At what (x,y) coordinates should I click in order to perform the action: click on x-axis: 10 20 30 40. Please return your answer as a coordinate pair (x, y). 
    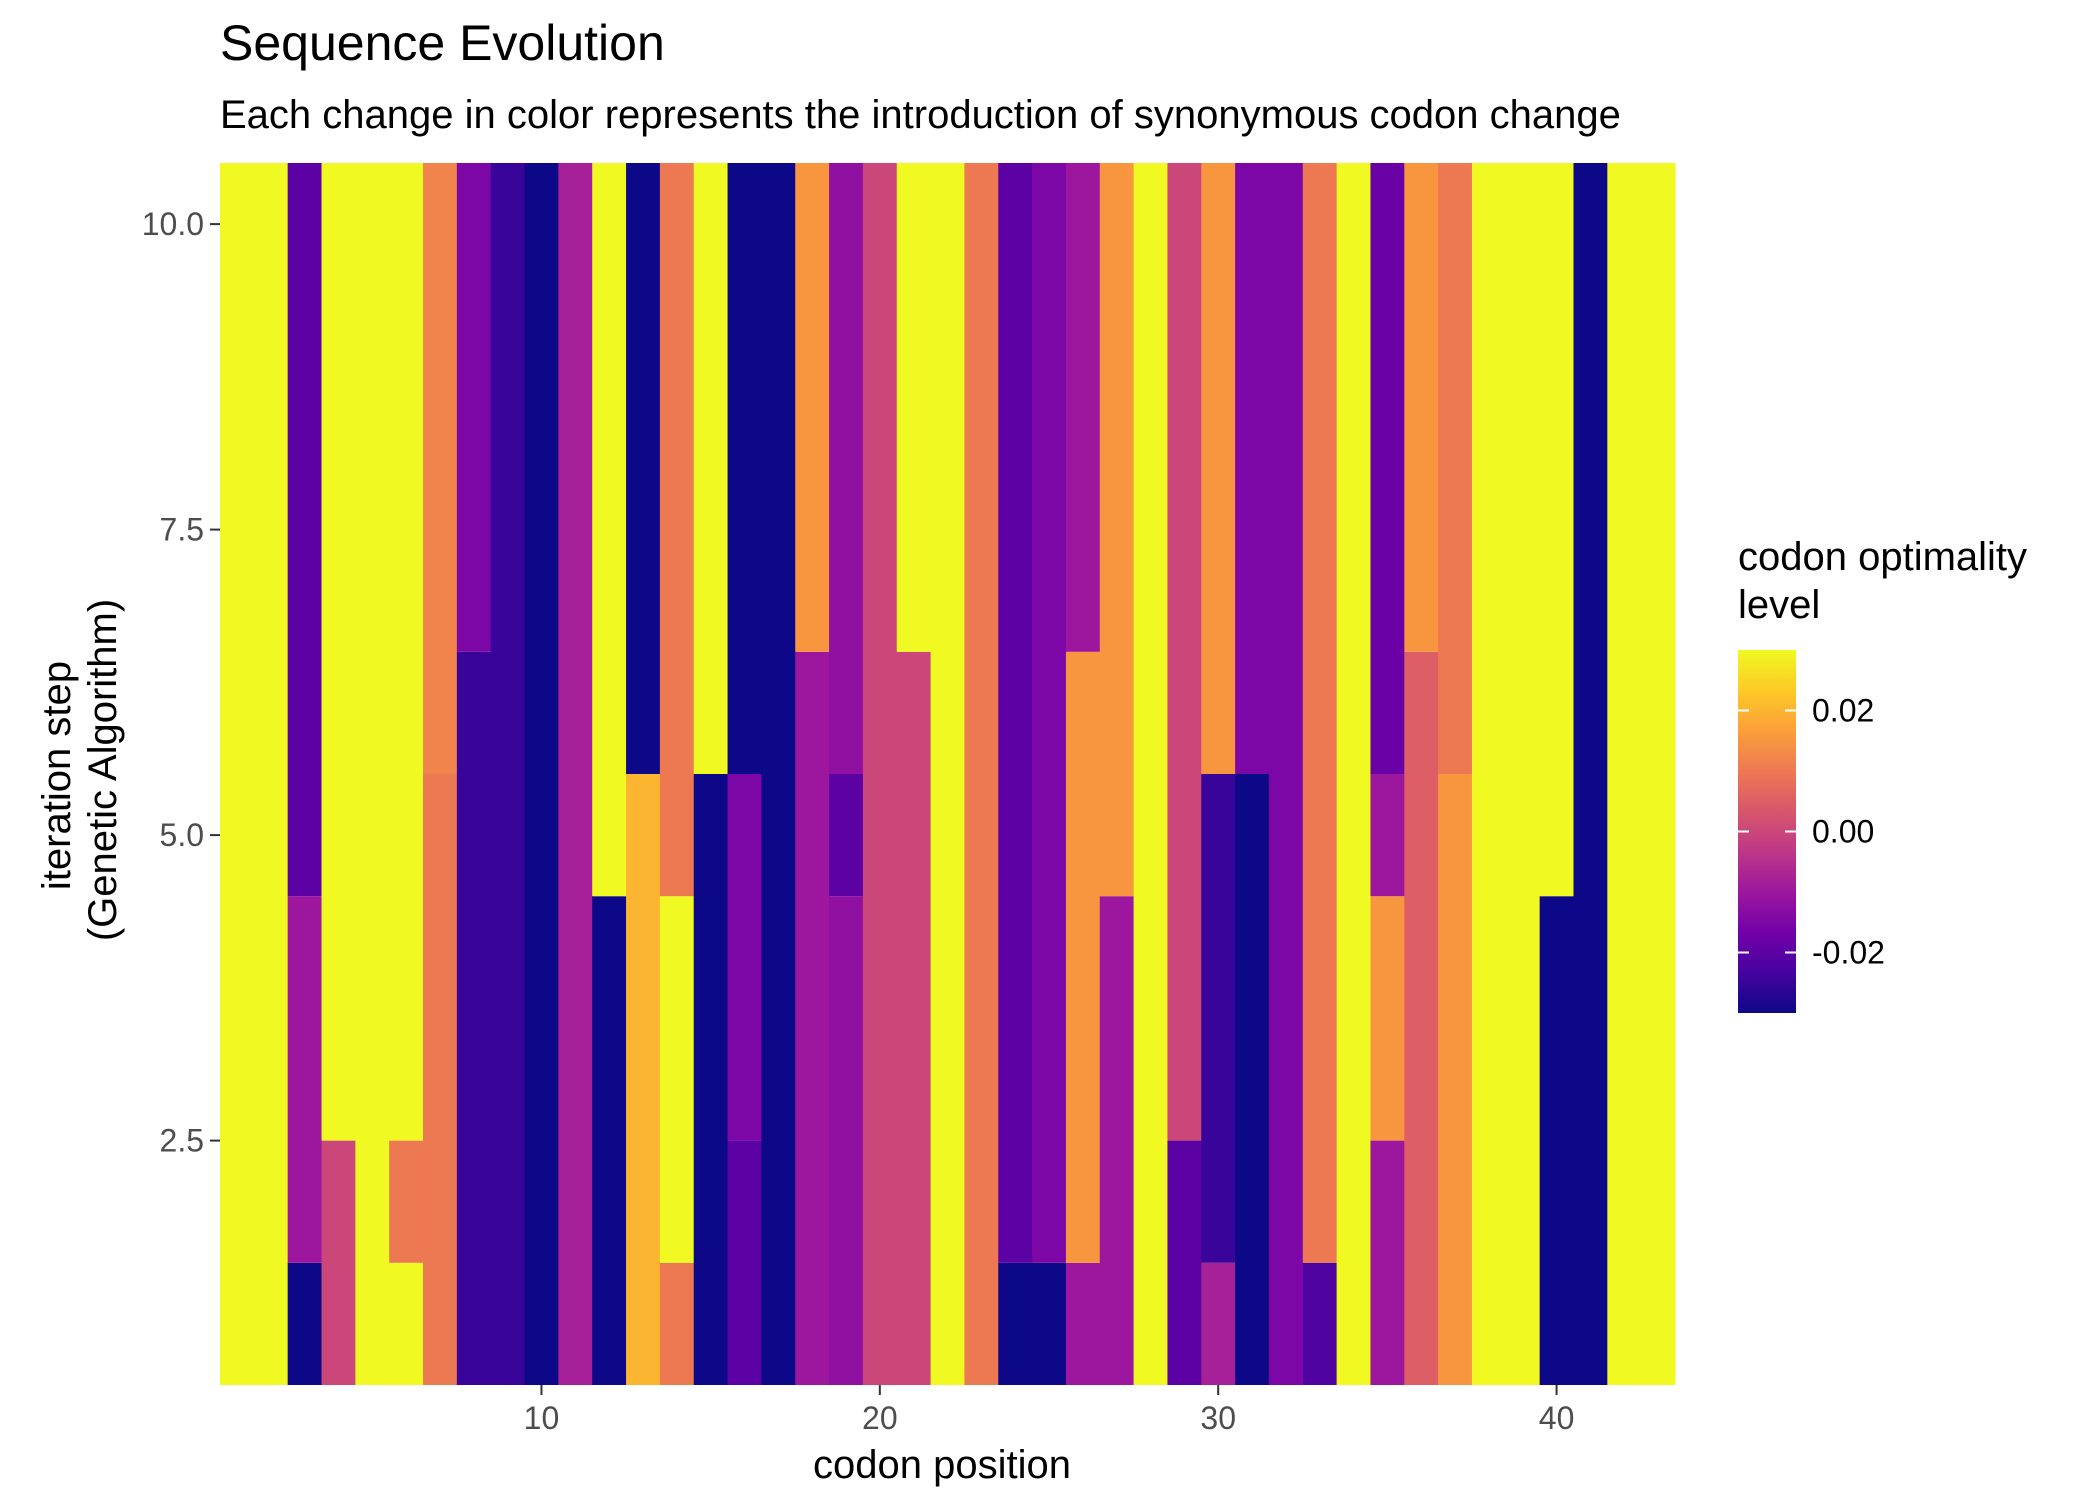
    Looking at the image, I should click on (1049, 1410).